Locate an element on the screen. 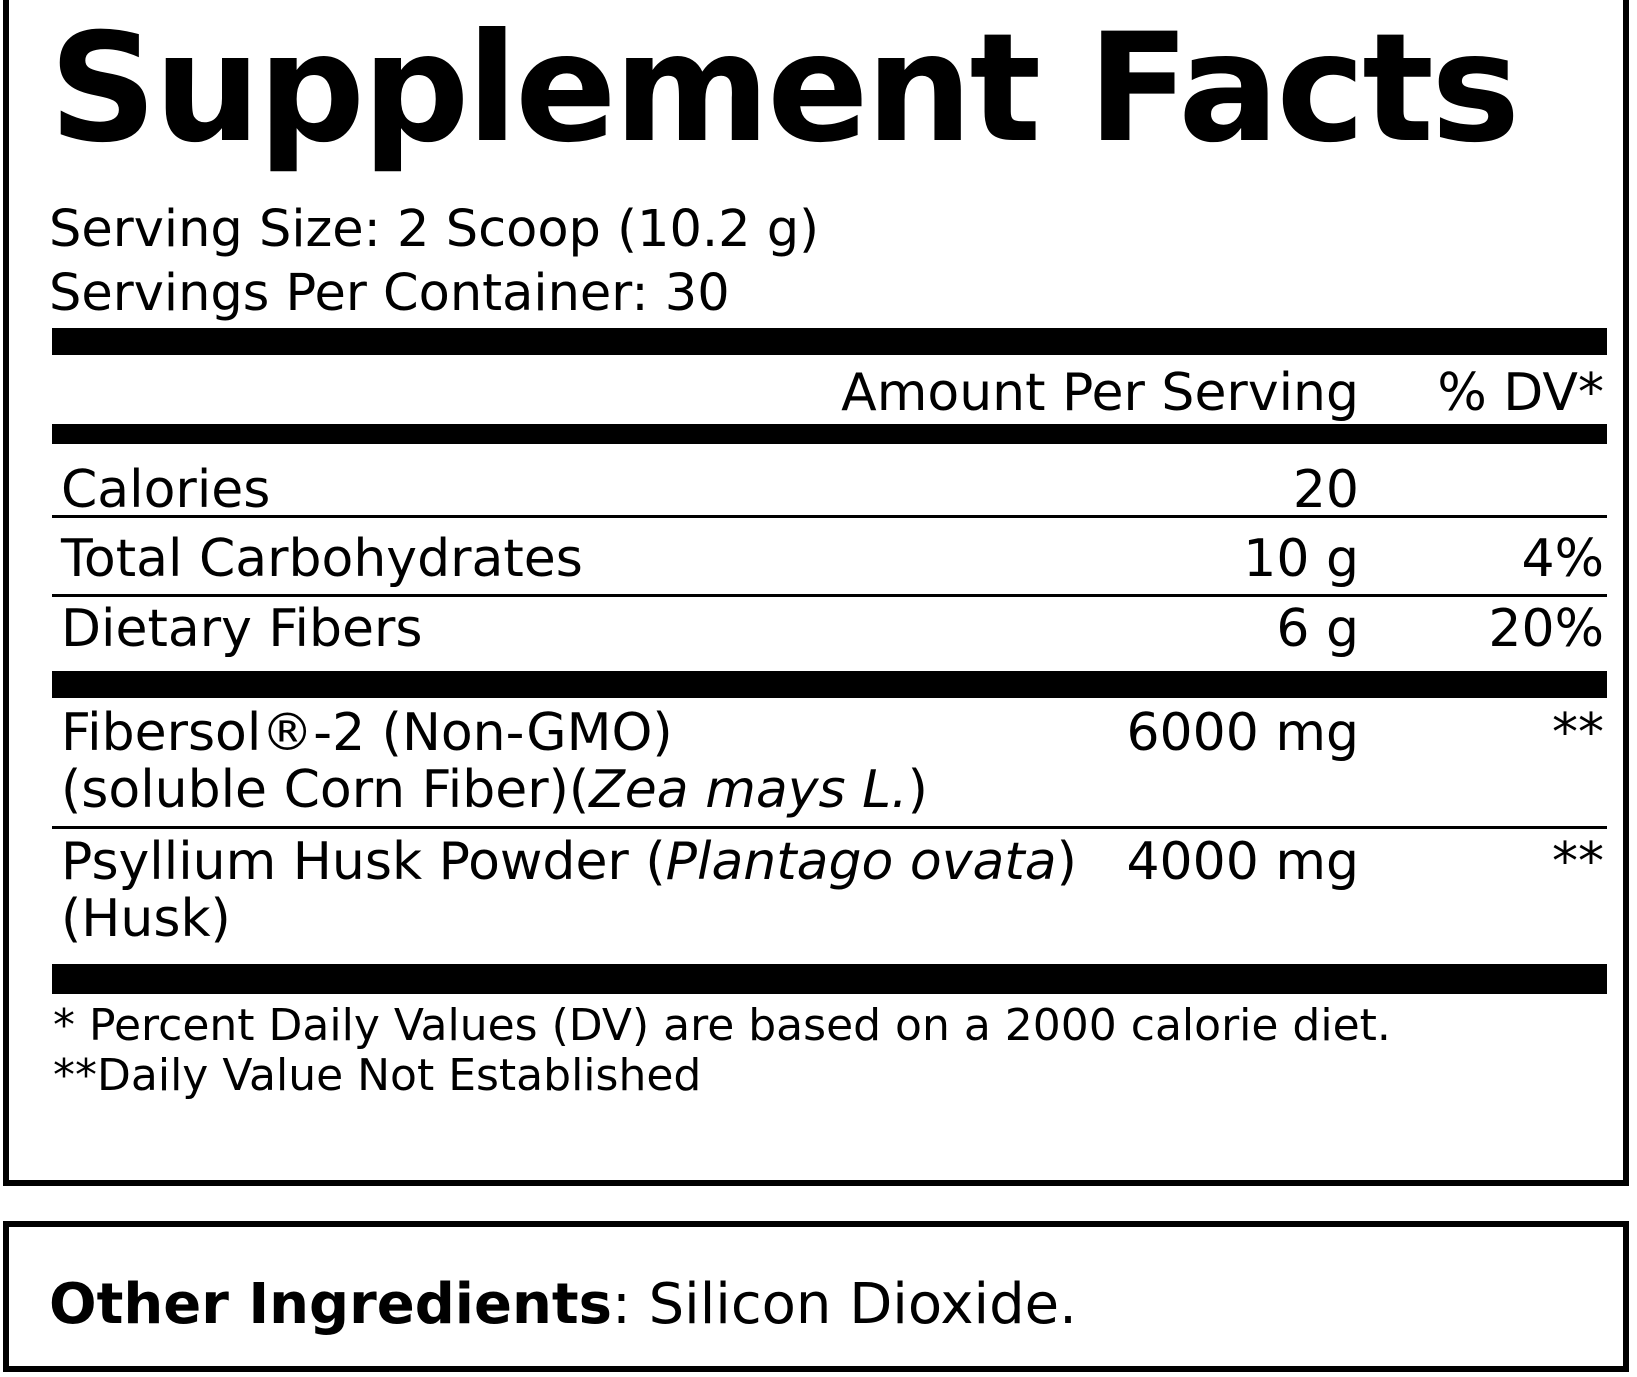 Image resolution: width=1637 pixels, height=1377 pixels. nutrient-dv: 4% is located at coordinates (1563, 559).